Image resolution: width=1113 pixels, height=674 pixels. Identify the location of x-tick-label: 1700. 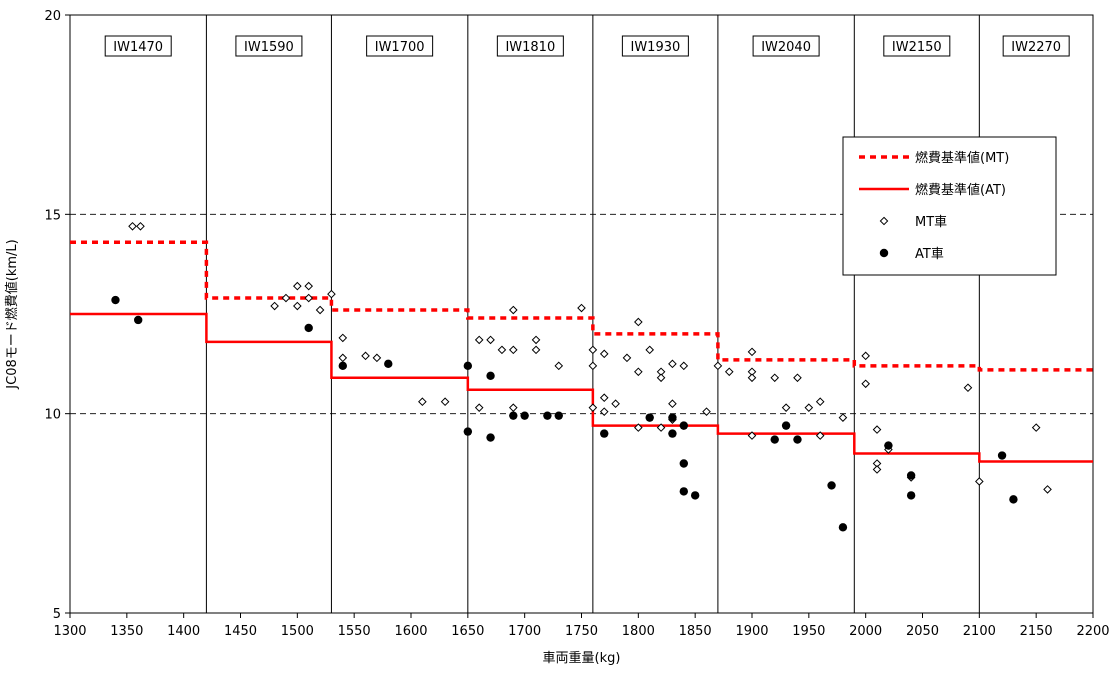
(524, 631).